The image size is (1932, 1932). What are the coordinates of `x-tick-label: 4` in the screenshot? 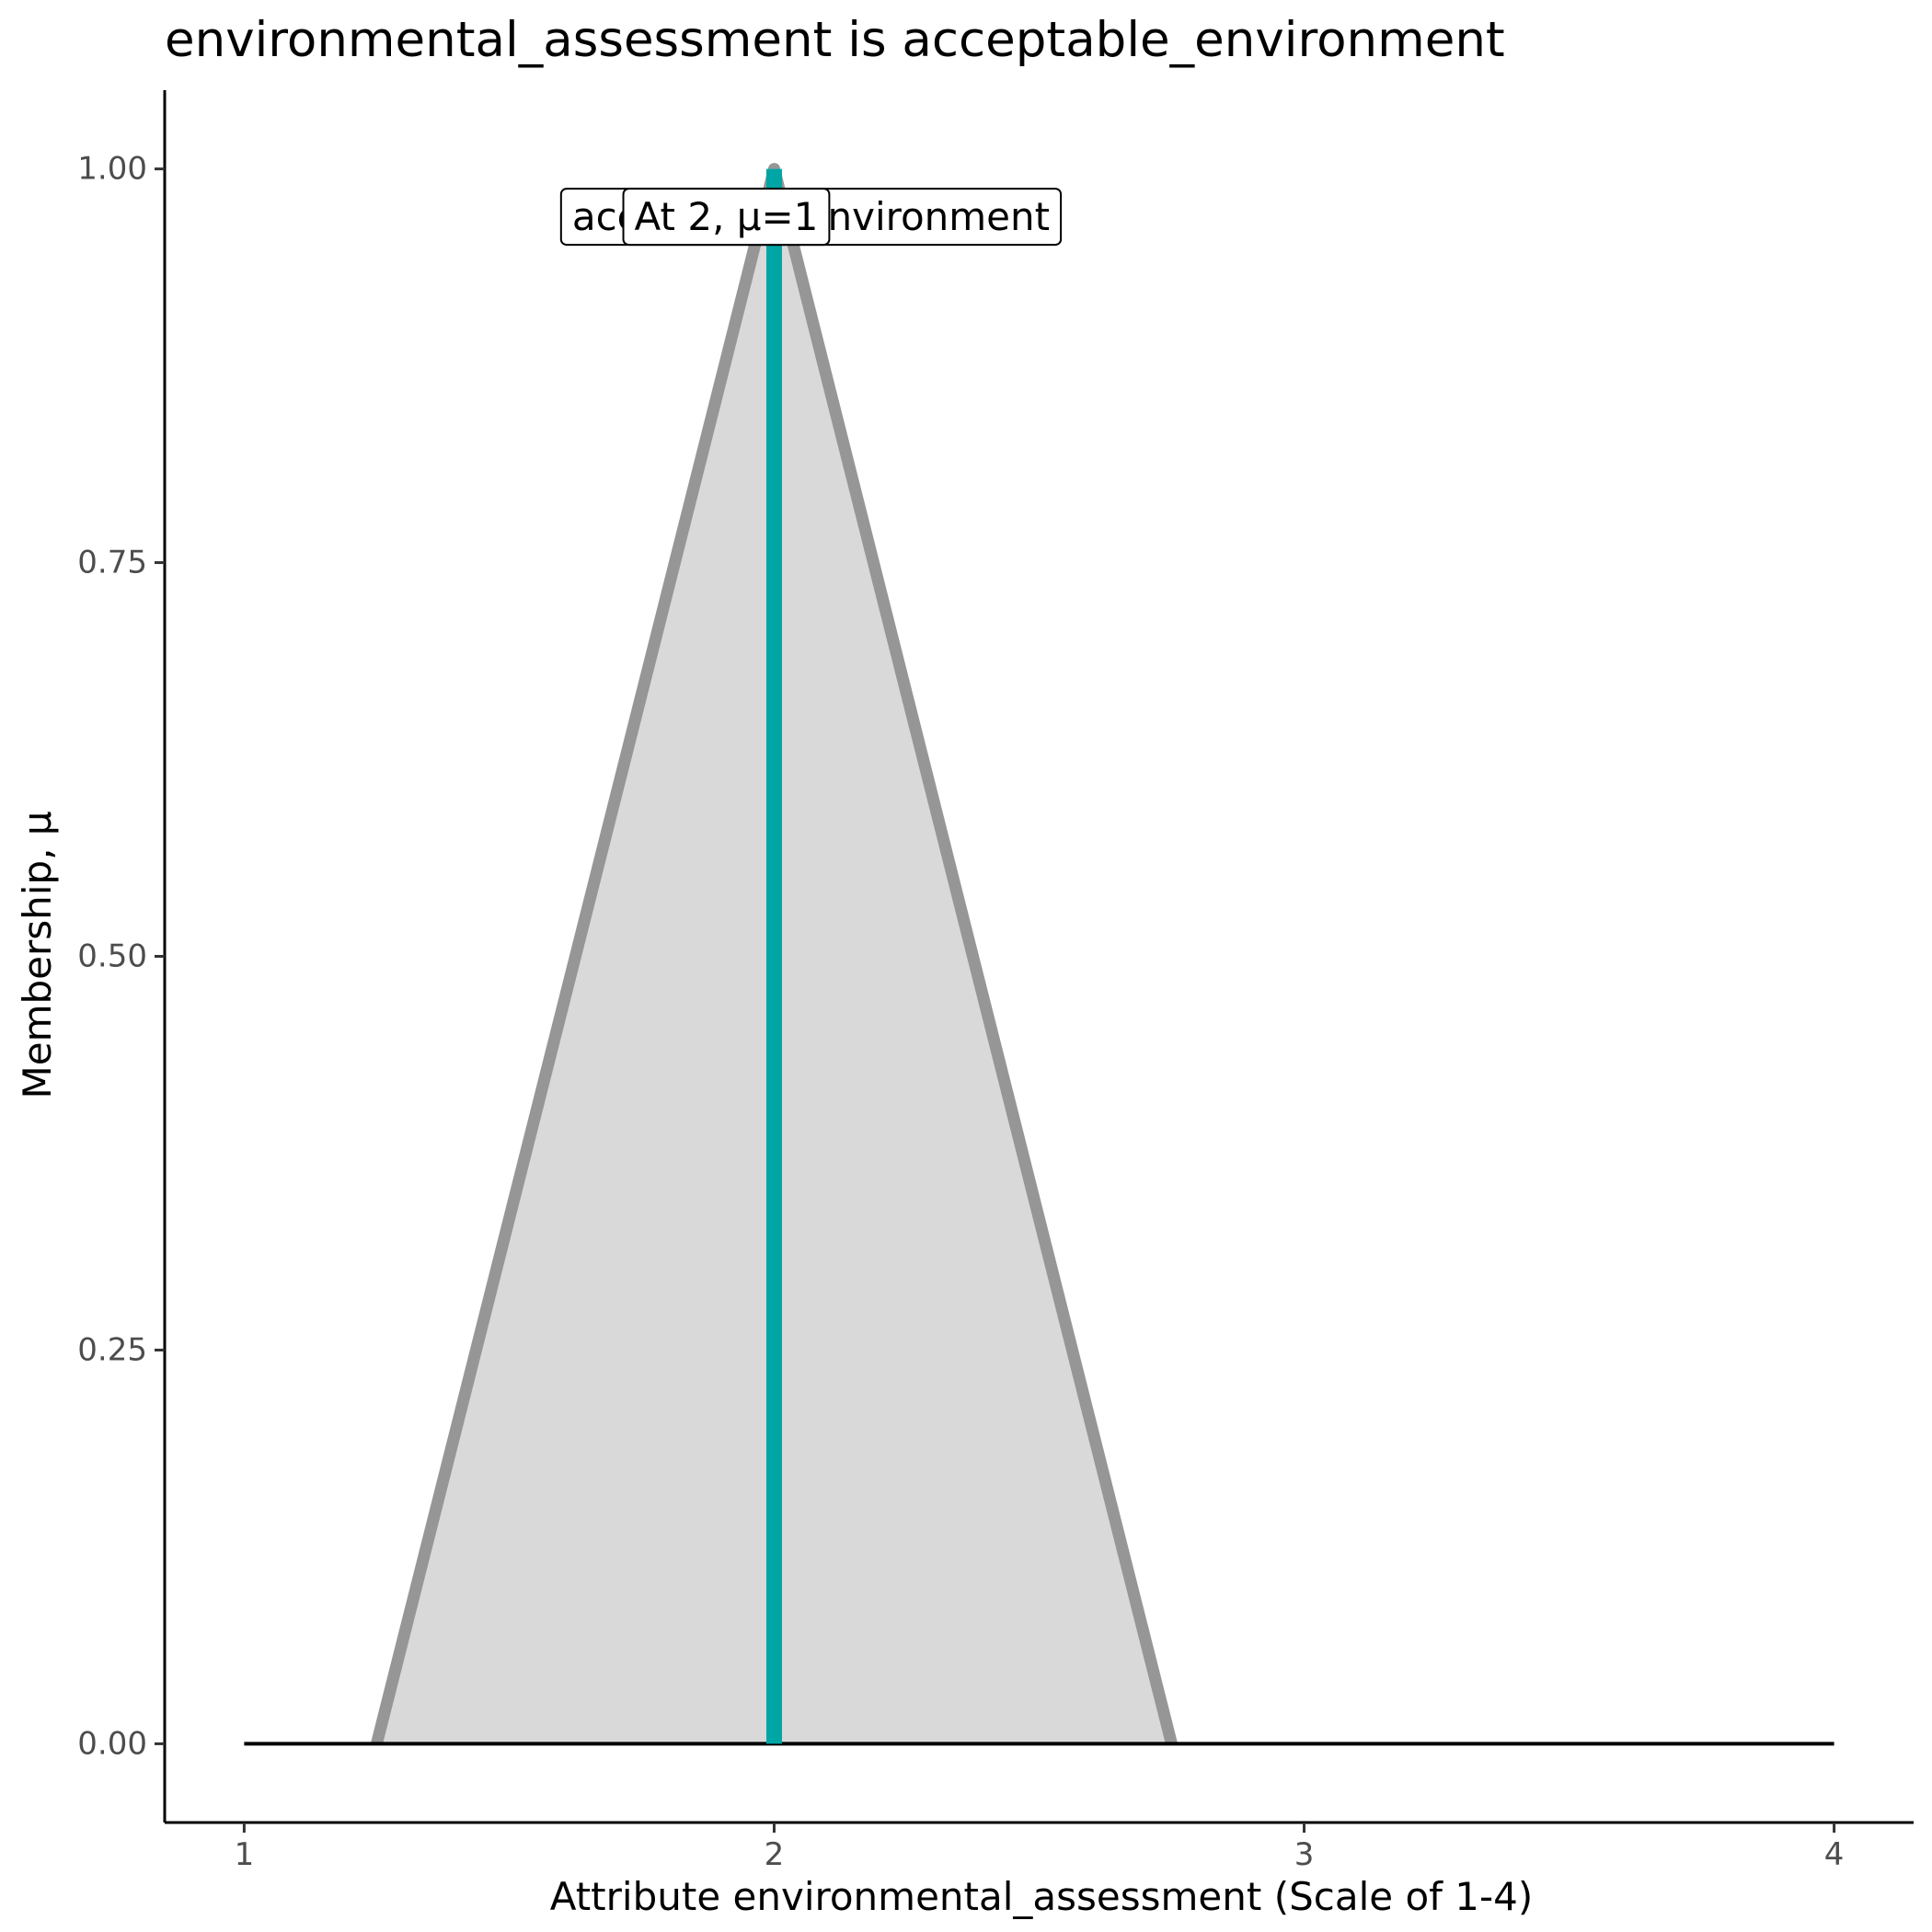 It's located at (1834, 1854).